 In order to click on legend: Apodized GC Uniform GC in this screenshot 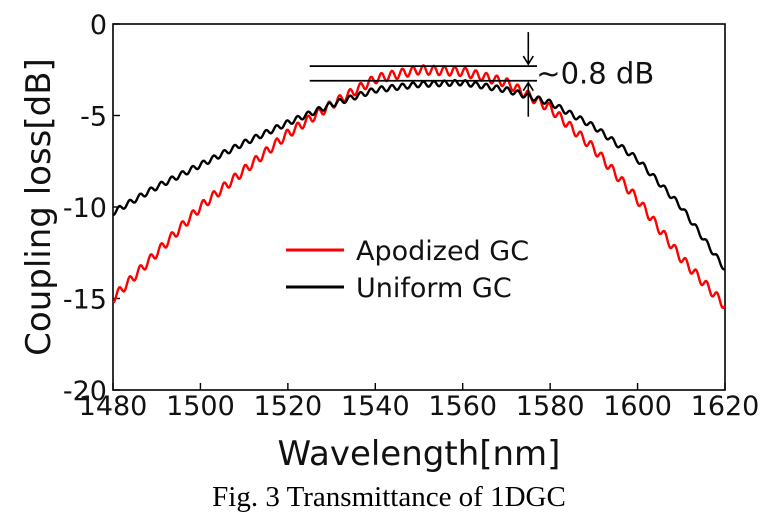, I will do `click(407, 270)`.